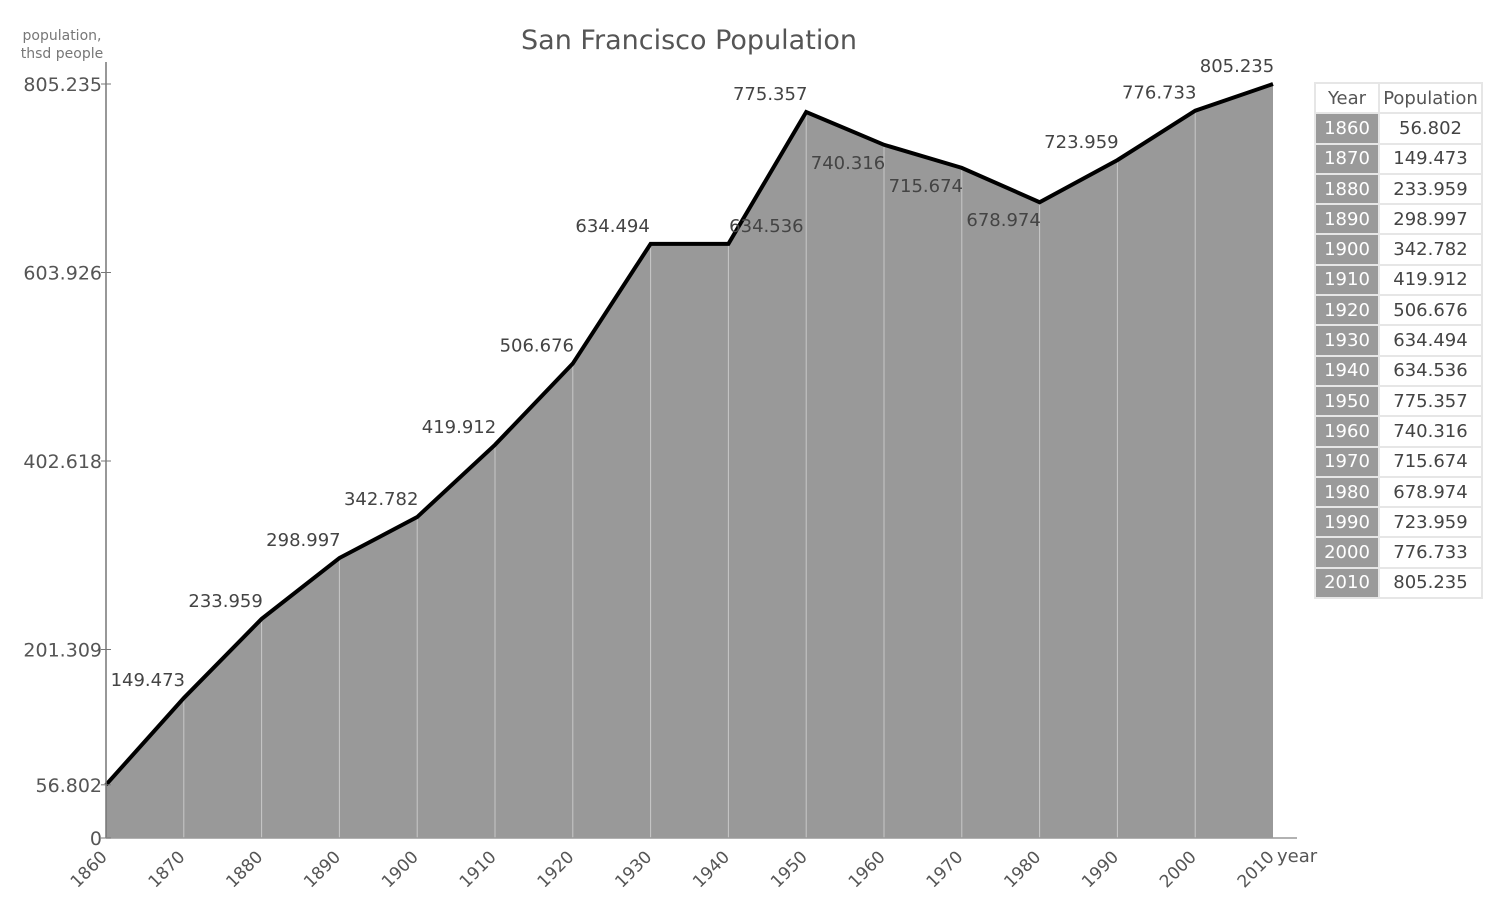  What do you see at coordinates (1430, 189) in the screenshot?
I see `table-cell-population: 233.959` at bounding box center [1430, 189].